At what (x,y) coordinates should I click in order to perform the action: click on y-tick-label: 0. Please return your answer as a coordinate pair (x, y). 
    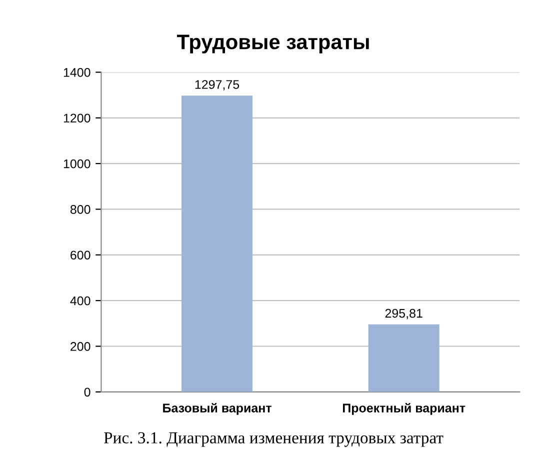
    Looking at the image, I should click on (87, 392).